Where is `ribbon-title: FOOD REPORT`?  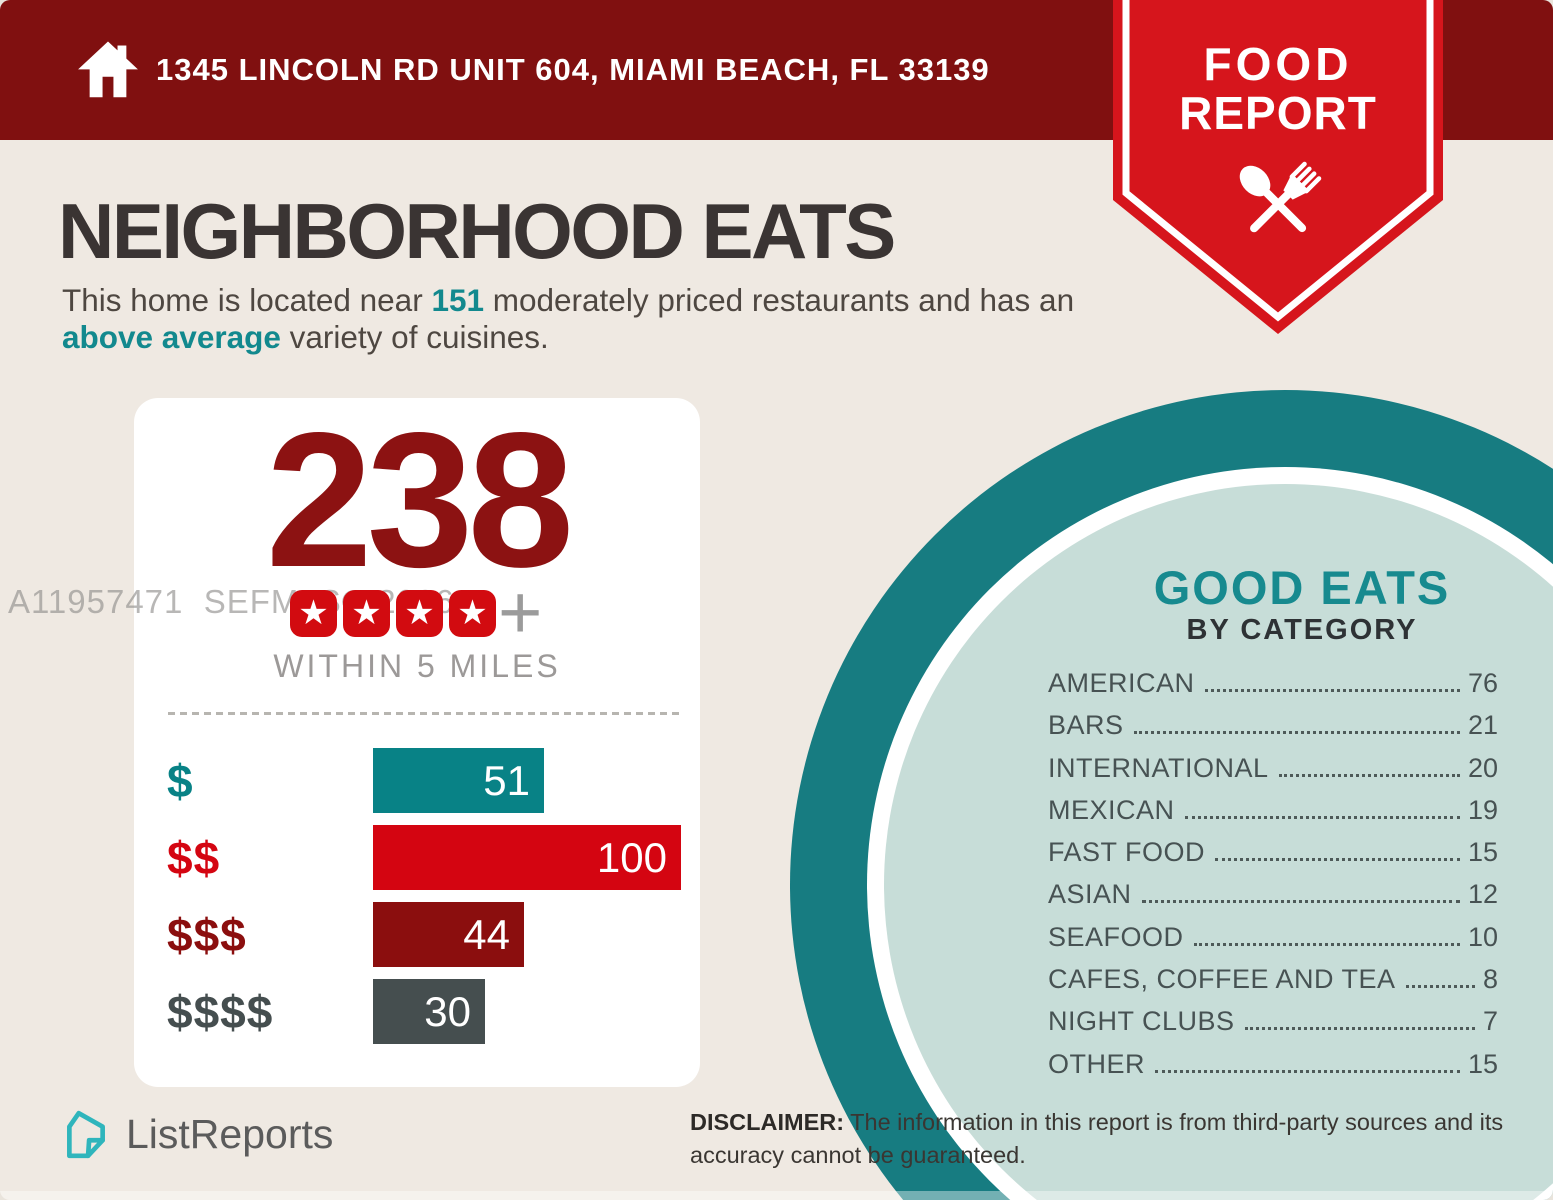
ribbon-title: FOOD REPORT is located at coordinates (1278, 89).